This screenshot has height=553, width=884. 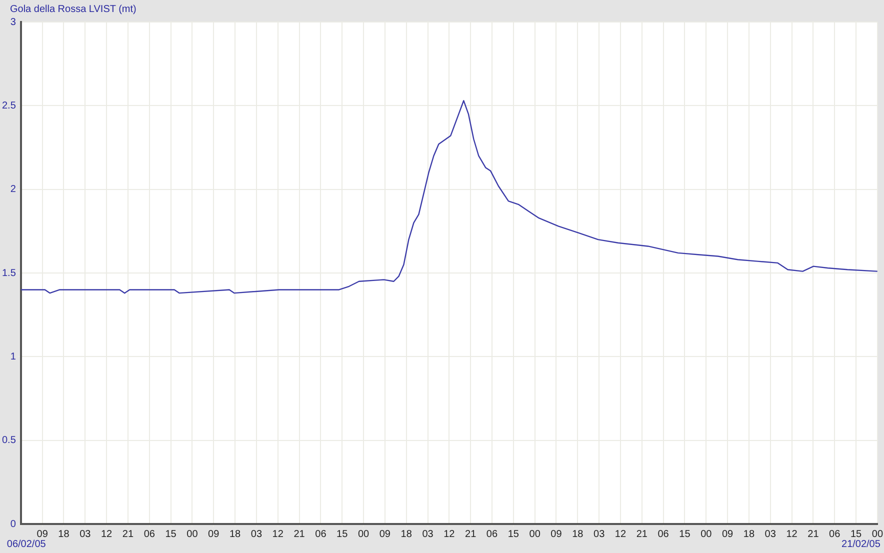 I want to click on text: 21/02/05, so click(x=861, y=544).